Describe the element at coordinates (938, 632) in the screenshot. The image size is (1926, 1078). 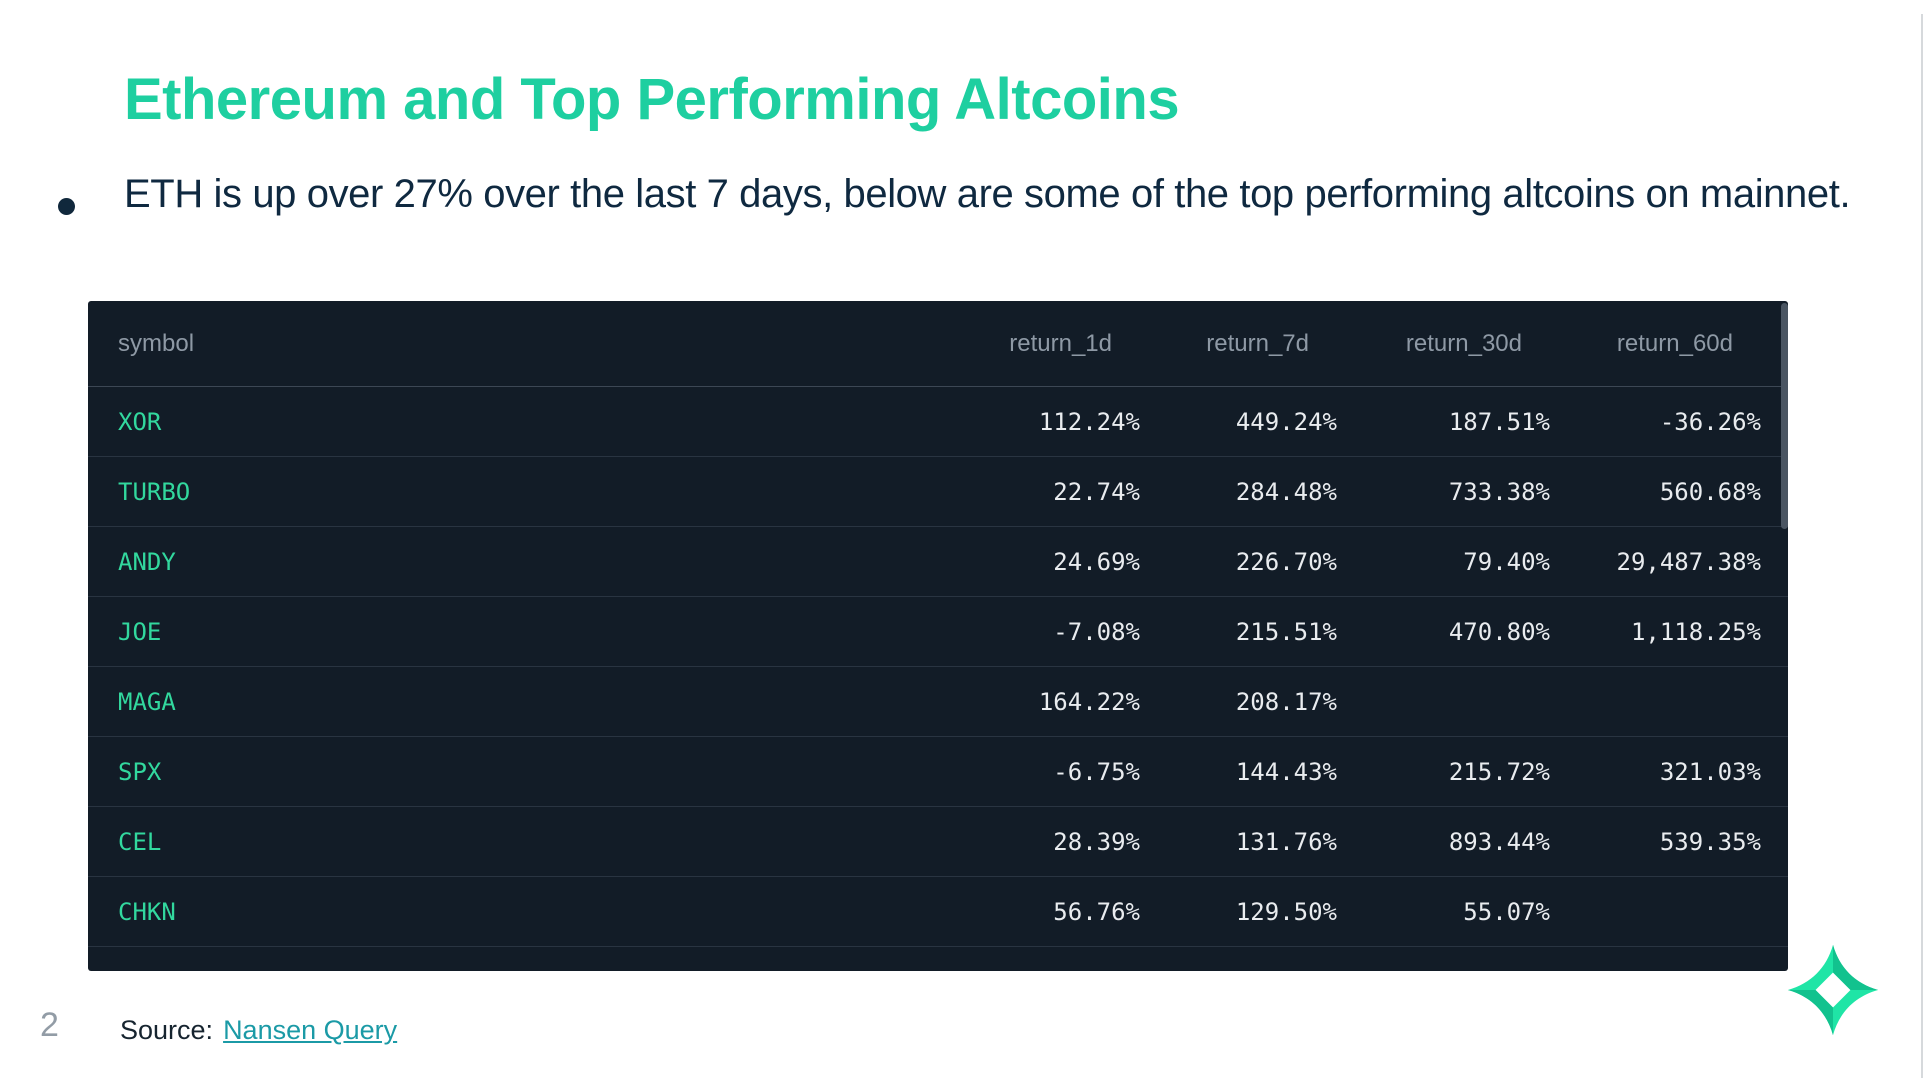
I see `table-row: JOE -7.08% 215.51% 470.80% 1,118.25%` at that location.